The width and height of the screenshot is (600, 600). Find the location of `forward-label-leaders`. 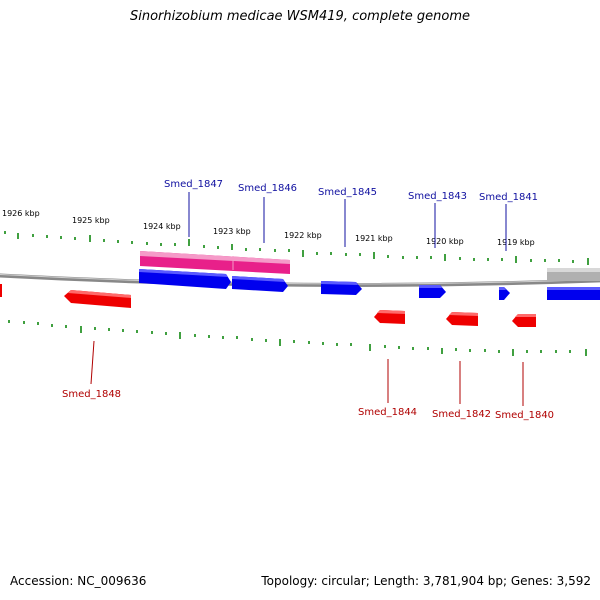

forward-label-leaders is located at coordinates (347, 221).